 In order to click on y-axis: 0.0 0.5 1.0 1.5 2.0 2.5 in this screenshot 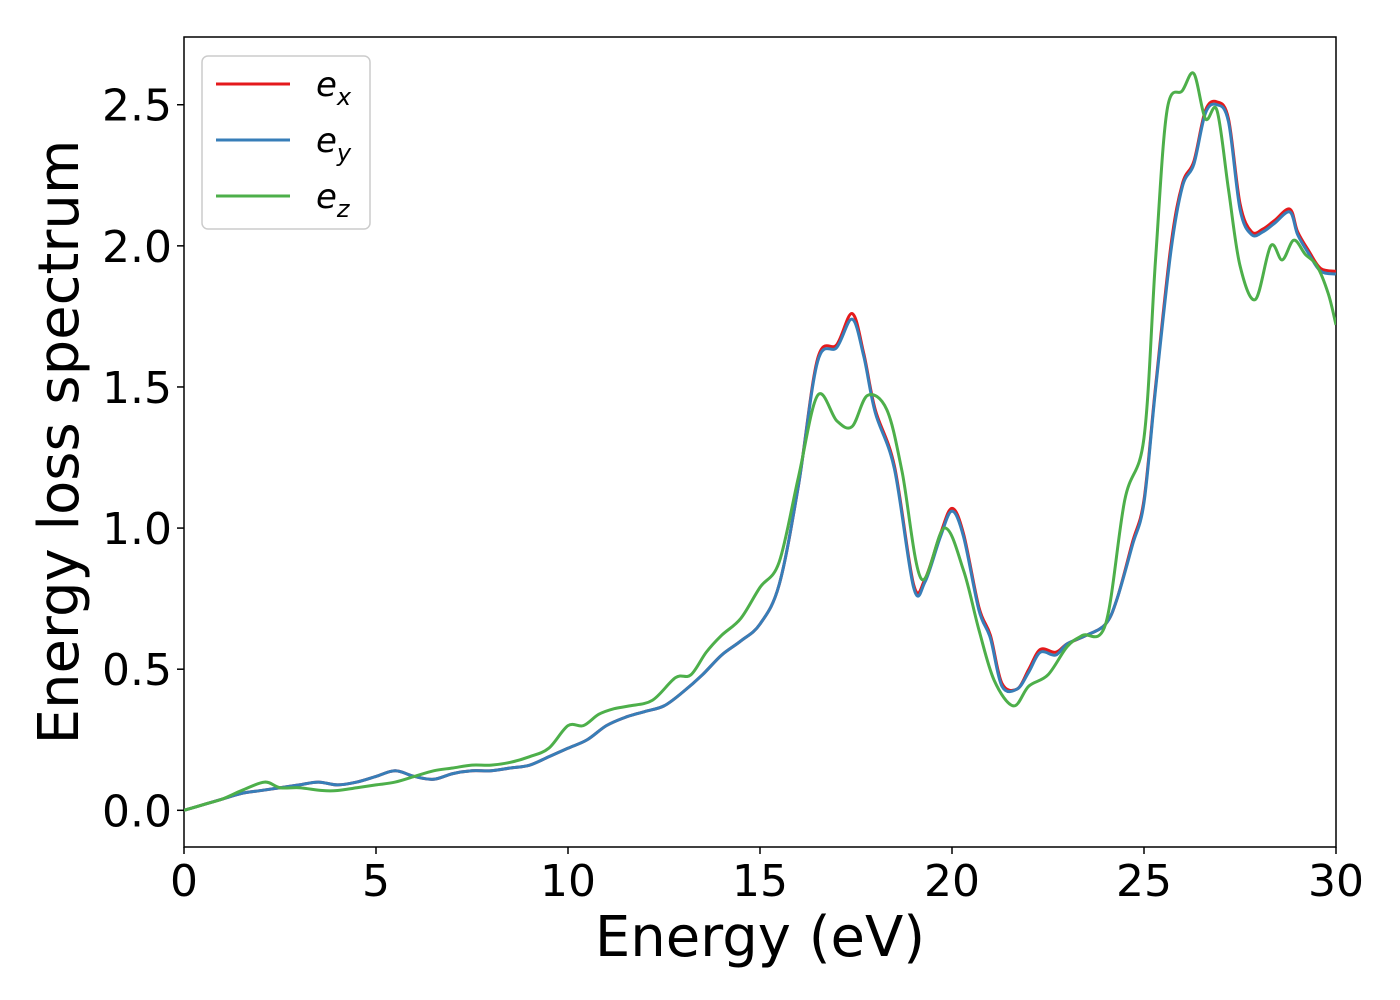, I will do `click(143, 459)`.